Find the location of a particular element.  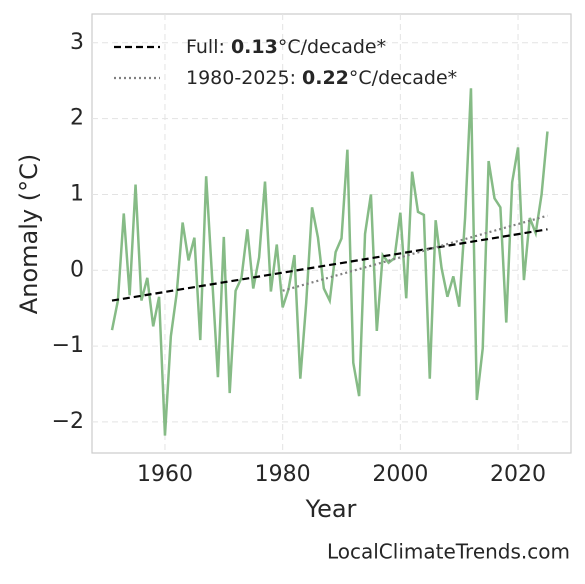

y-tick-label: 0 is located at coordinates (77, 269).